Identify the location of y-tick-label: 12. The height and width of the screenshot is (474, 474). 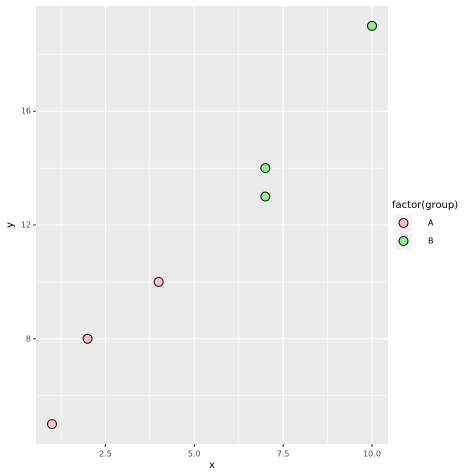
(26, 225).